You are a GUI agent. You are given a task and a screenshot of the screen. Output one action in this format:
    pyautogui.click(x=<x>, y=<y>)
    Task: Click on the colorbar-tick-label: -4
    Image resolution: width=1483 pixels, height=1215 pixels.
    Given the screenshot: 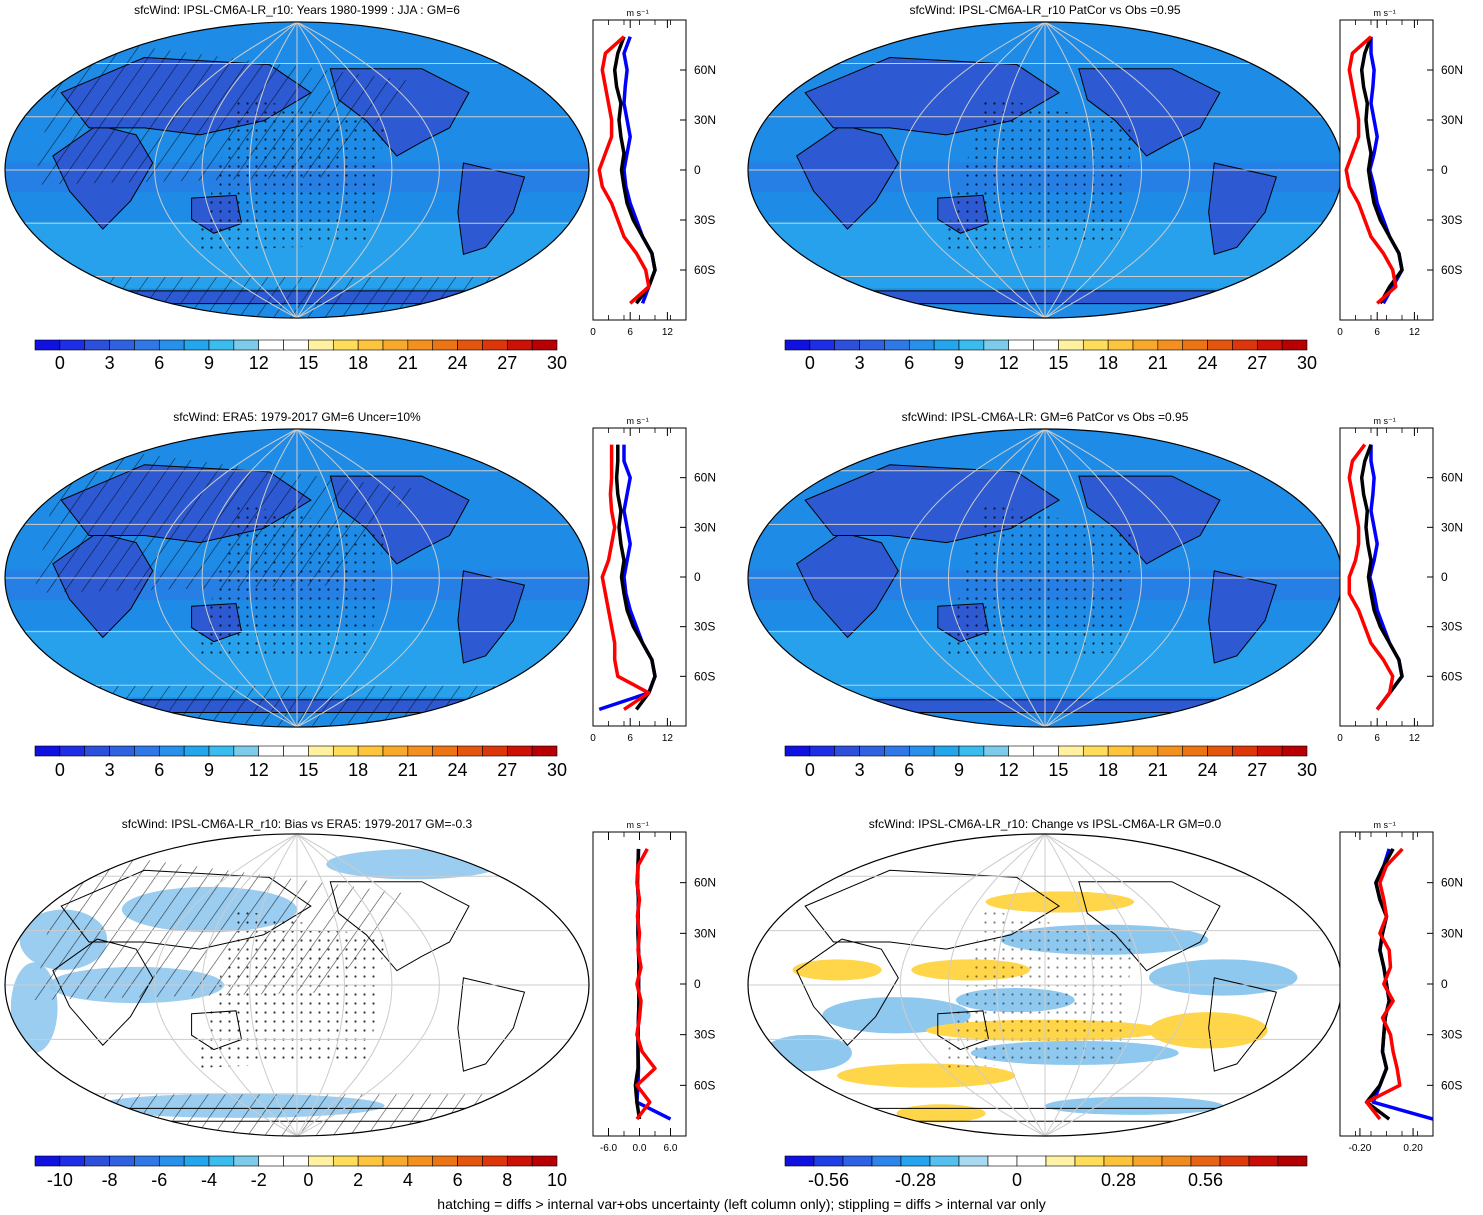 What is the action you would take?
    pyautogui.click(x=209, y=1180)
    